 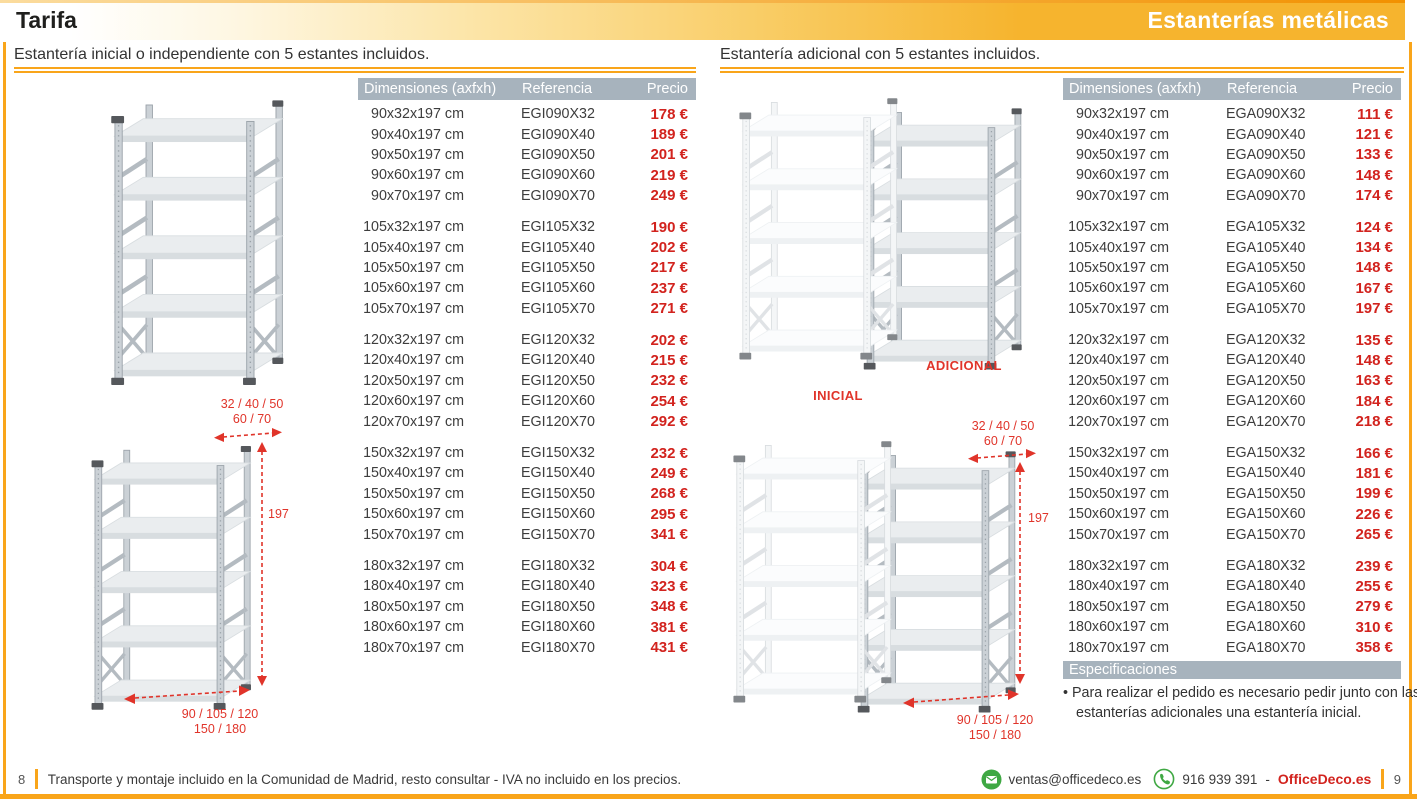 What do you see at coordinates (1266, 453) in the screenshot?
I see `cell-reference: EGA150X32` at bounding box center [1266, 453].